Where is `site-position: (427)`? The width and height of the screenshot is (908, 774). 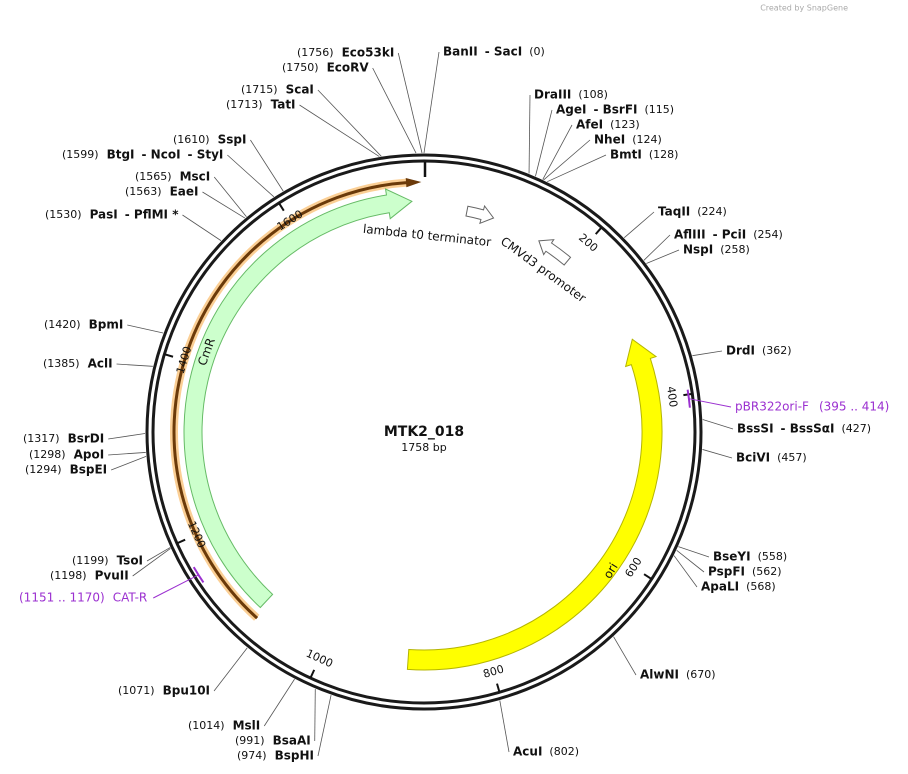 site-position: (427) is located at coordinates (857, 428).